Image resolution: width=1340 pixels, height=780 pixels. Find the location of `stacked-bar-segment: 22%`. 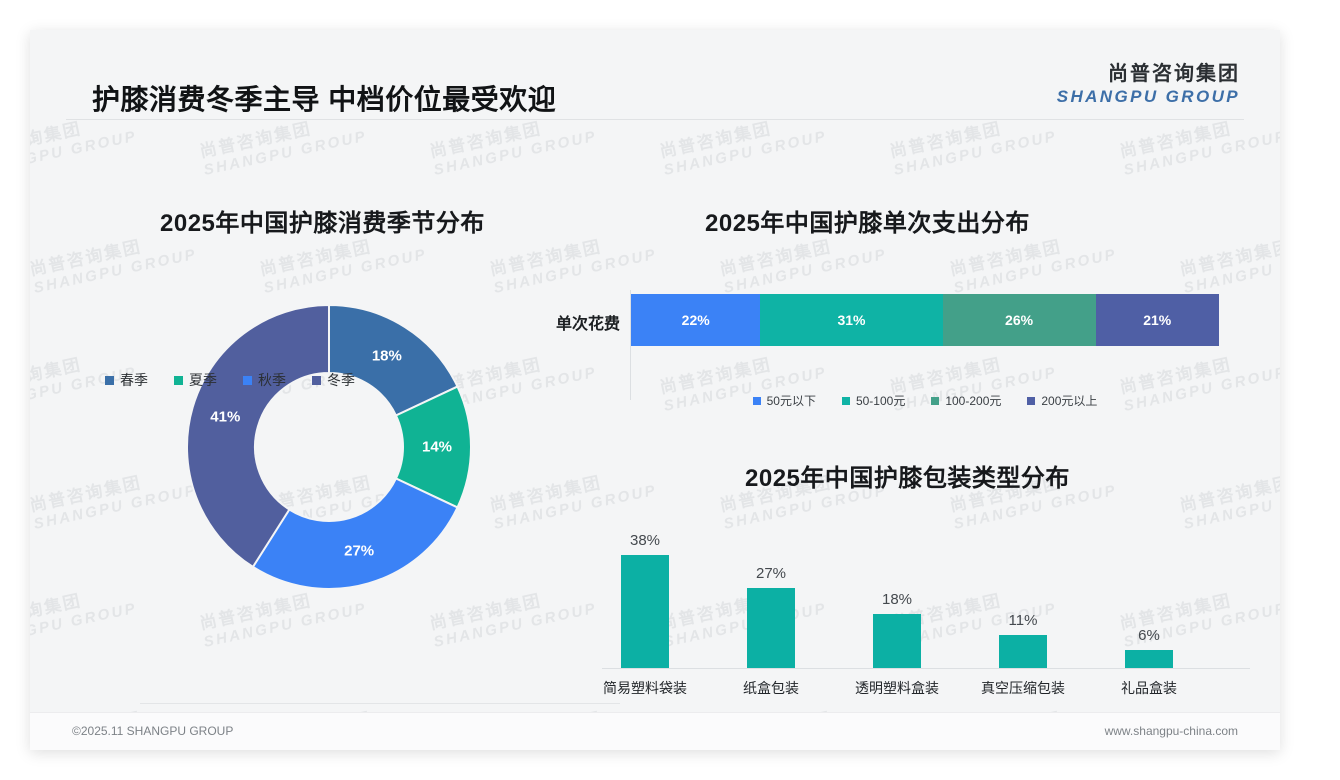

stacked-bar-segment: 22% is located at coordinates (696, 320).